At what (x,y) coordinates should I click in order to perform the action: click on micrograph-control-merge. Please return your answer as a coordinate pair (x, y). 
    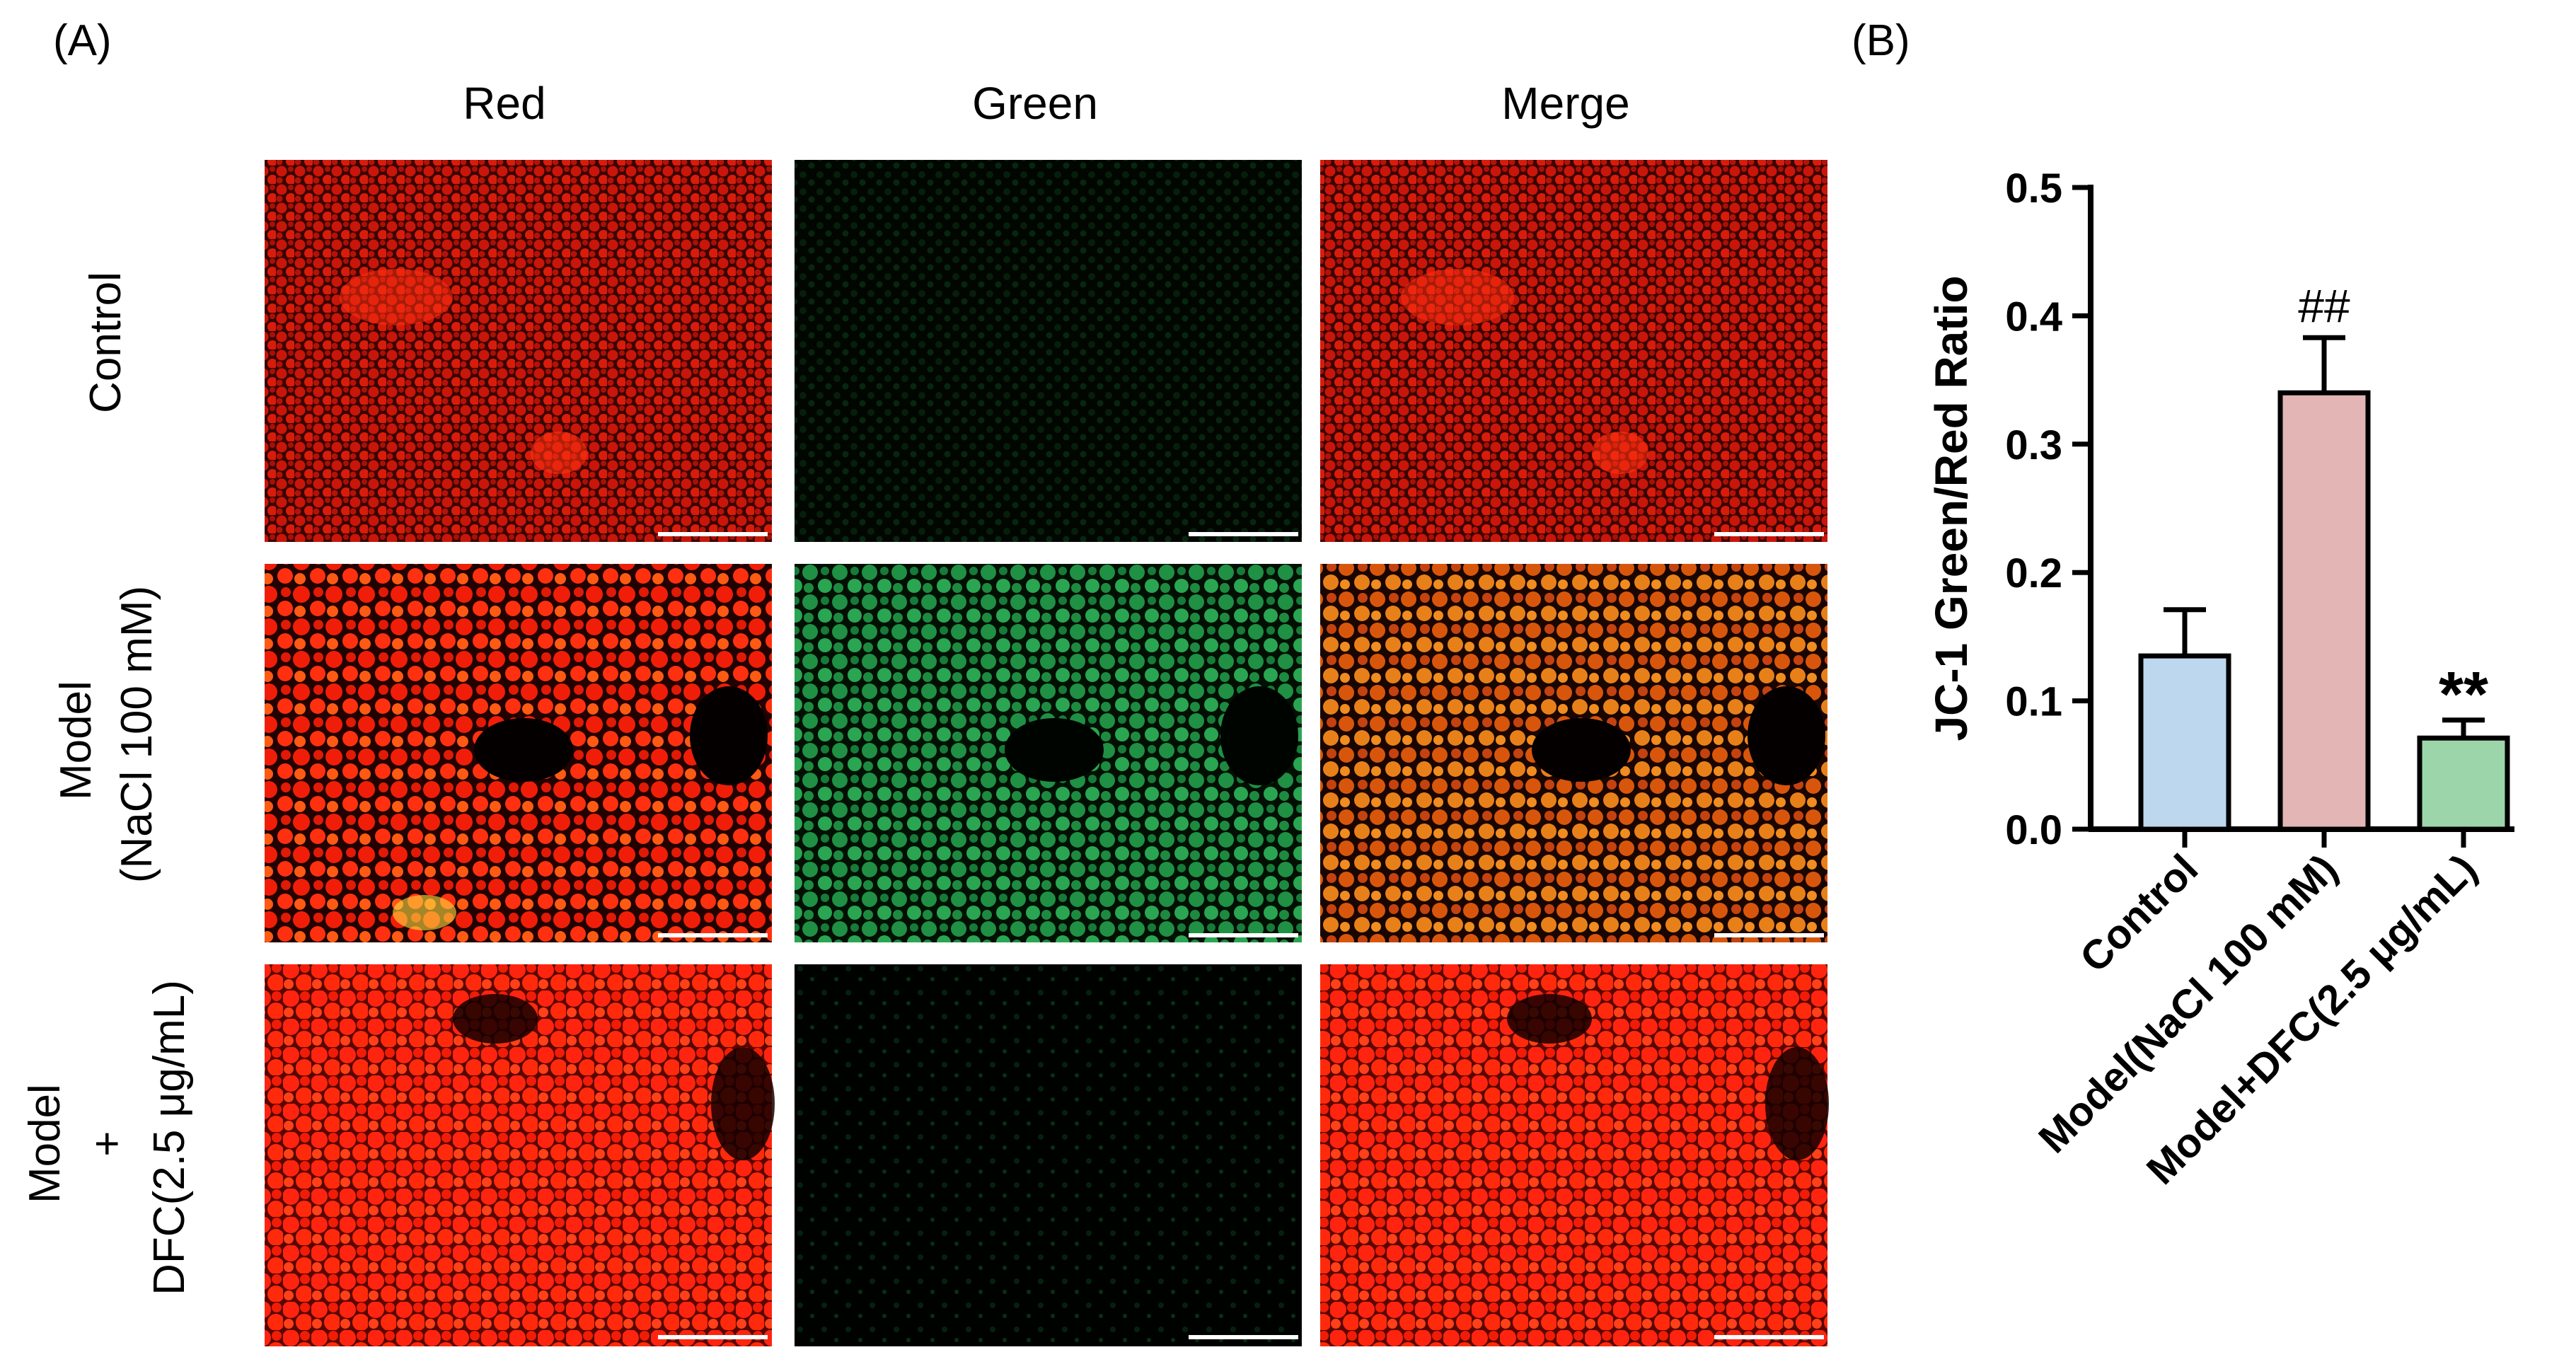
    Looking at the image, I should click on (1573, 351).